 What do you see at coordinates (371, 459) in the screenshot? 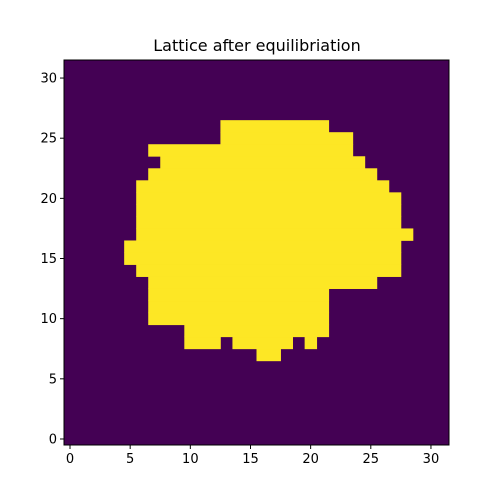
I see `x-tick-label: 25` at bounding box center [371, 459].